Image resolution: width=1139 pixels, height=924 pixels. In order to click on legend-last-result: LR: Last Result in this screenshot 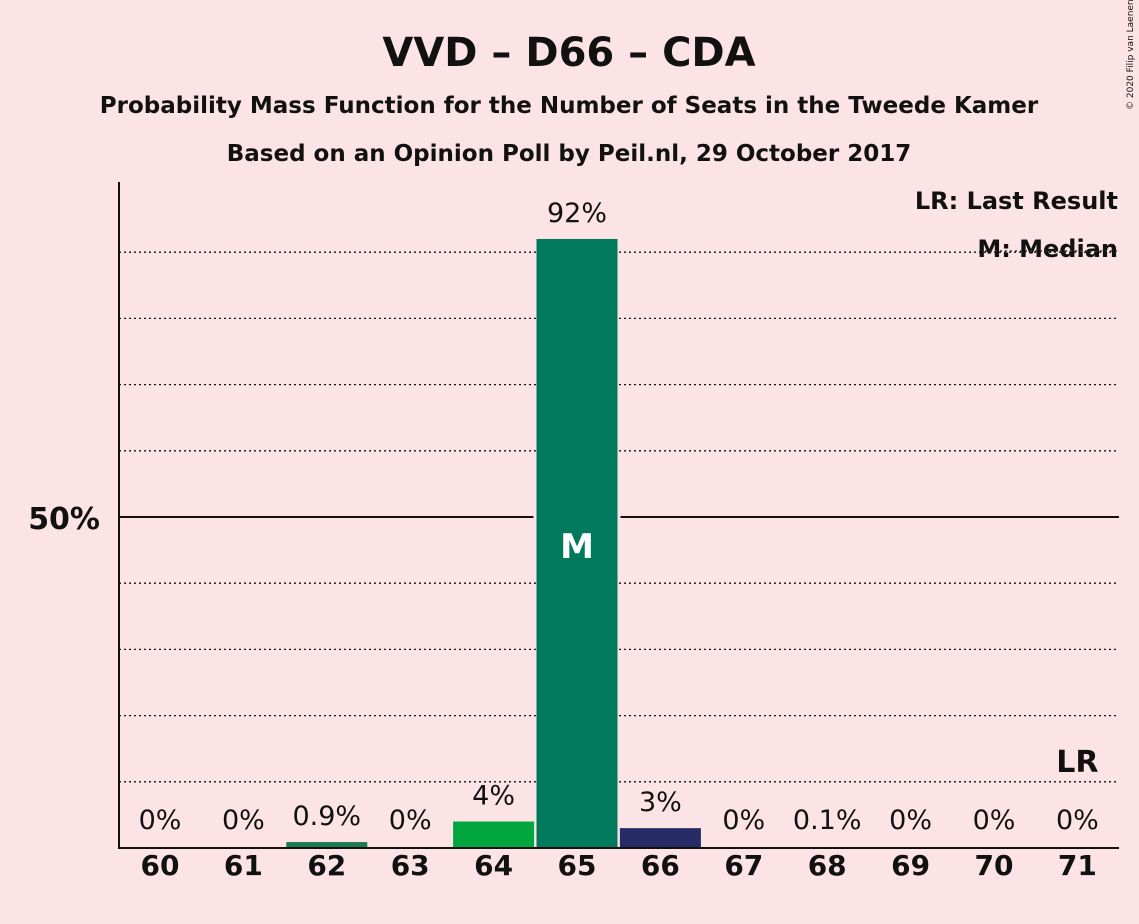, I will do `click(1016, 201)`.